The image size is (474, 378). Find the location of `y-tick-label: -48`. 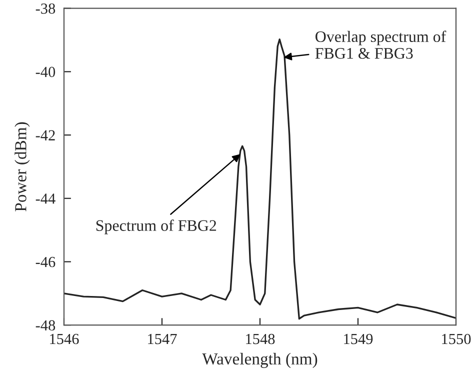

y-tick-label: -48 is located at coordinates (46, 325).